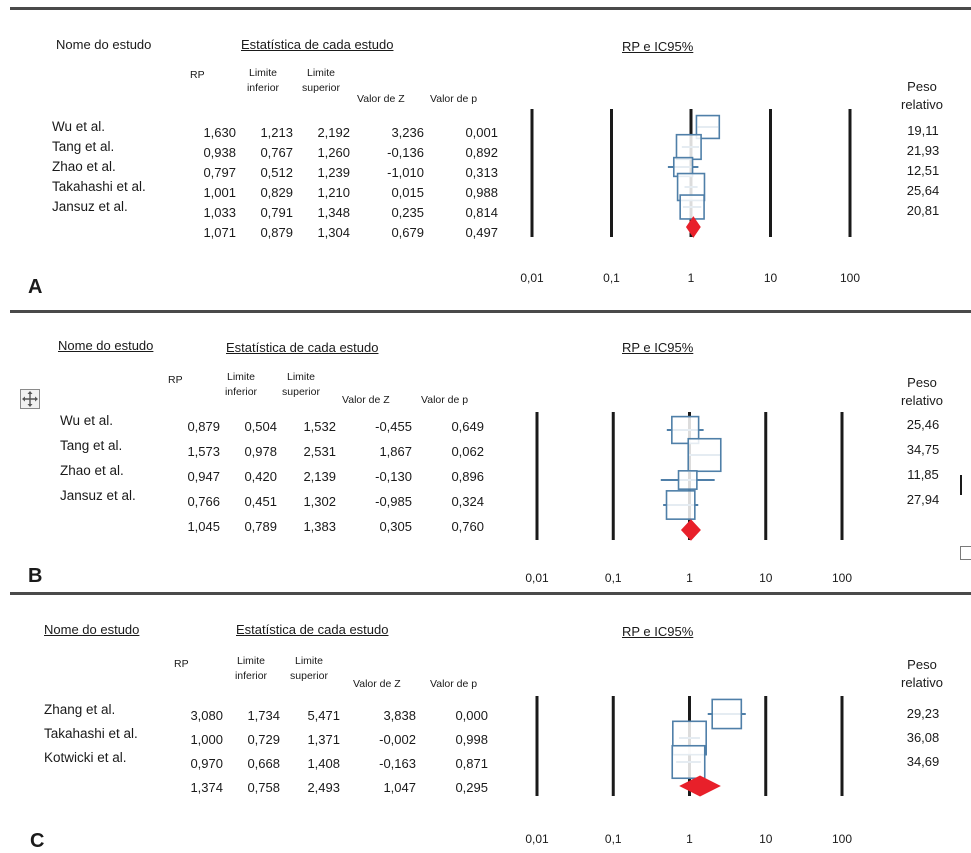 The image size is (971, 853). Describe the element at coordinates (454, 684) in the screenshot. I see `col-header-p: Valor de p` at that location.